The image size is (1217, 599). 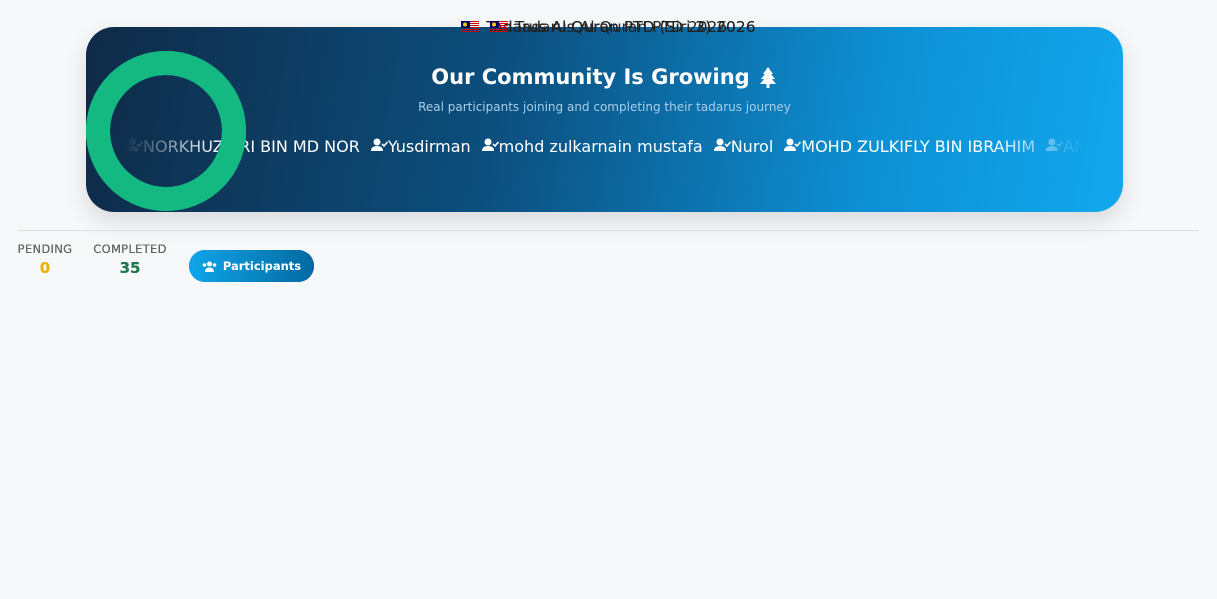 What do you see at coordinates (767, 77) in the screenshot?
I see `tree-icon` at bounding box center [767, 77].